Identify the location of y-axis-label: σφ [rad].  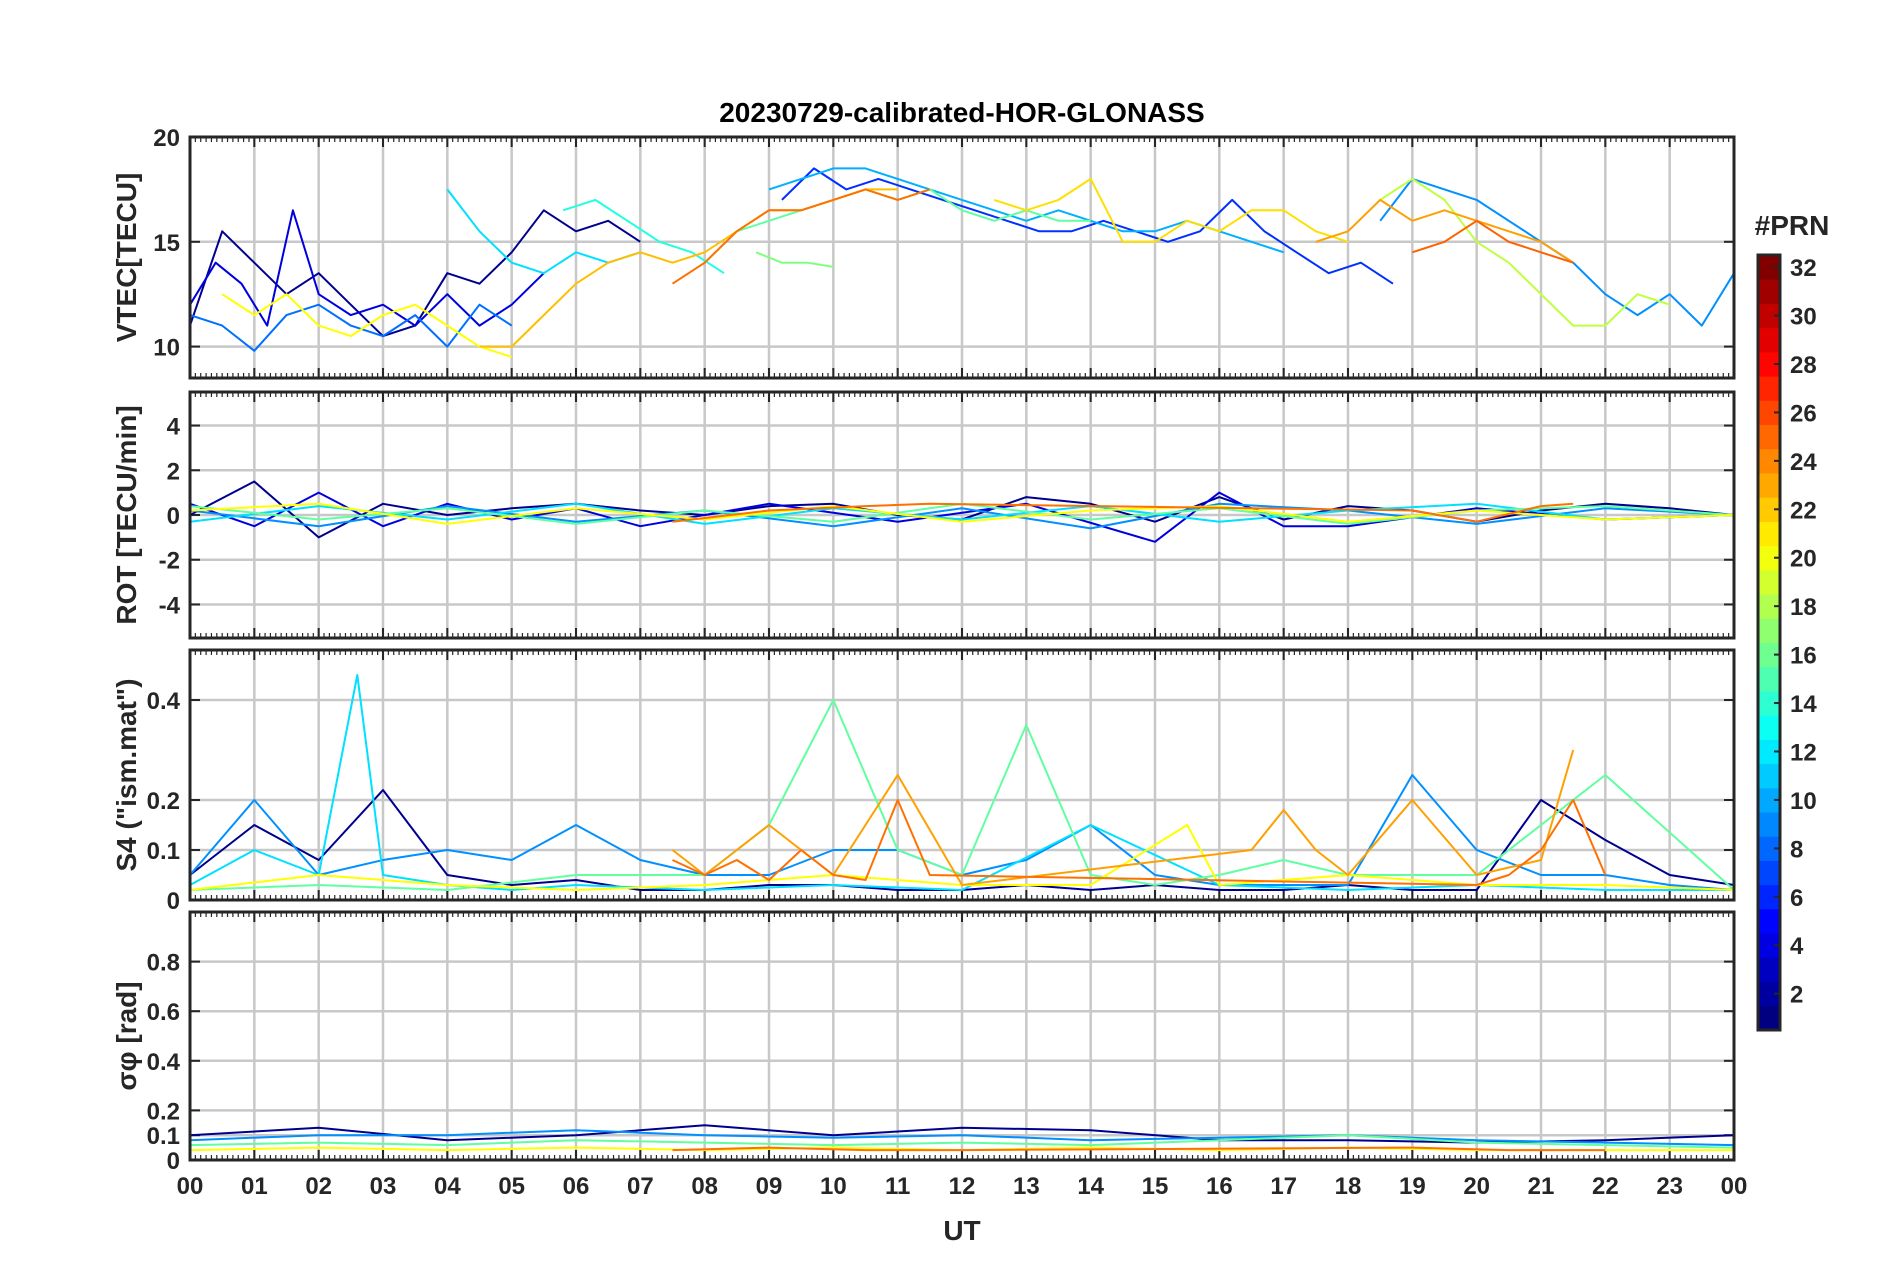
(126, 1035).